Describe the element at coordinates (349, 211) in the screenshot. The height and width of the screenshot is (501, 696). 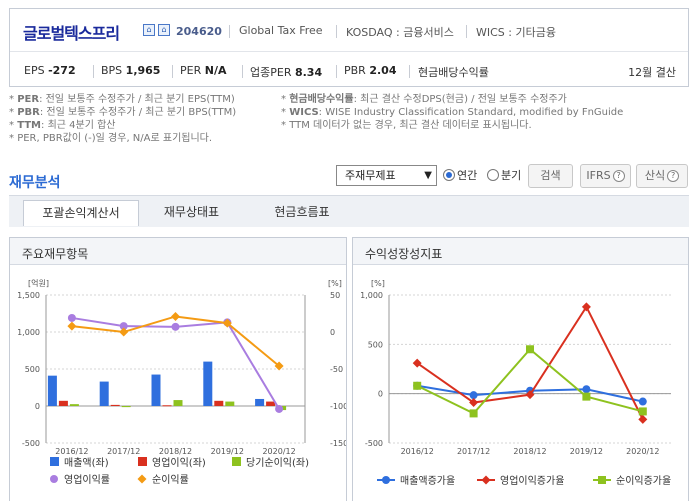
I see `statement-tabs: 포괄손익계산서 재무상태표 현금흐름표` at that location.